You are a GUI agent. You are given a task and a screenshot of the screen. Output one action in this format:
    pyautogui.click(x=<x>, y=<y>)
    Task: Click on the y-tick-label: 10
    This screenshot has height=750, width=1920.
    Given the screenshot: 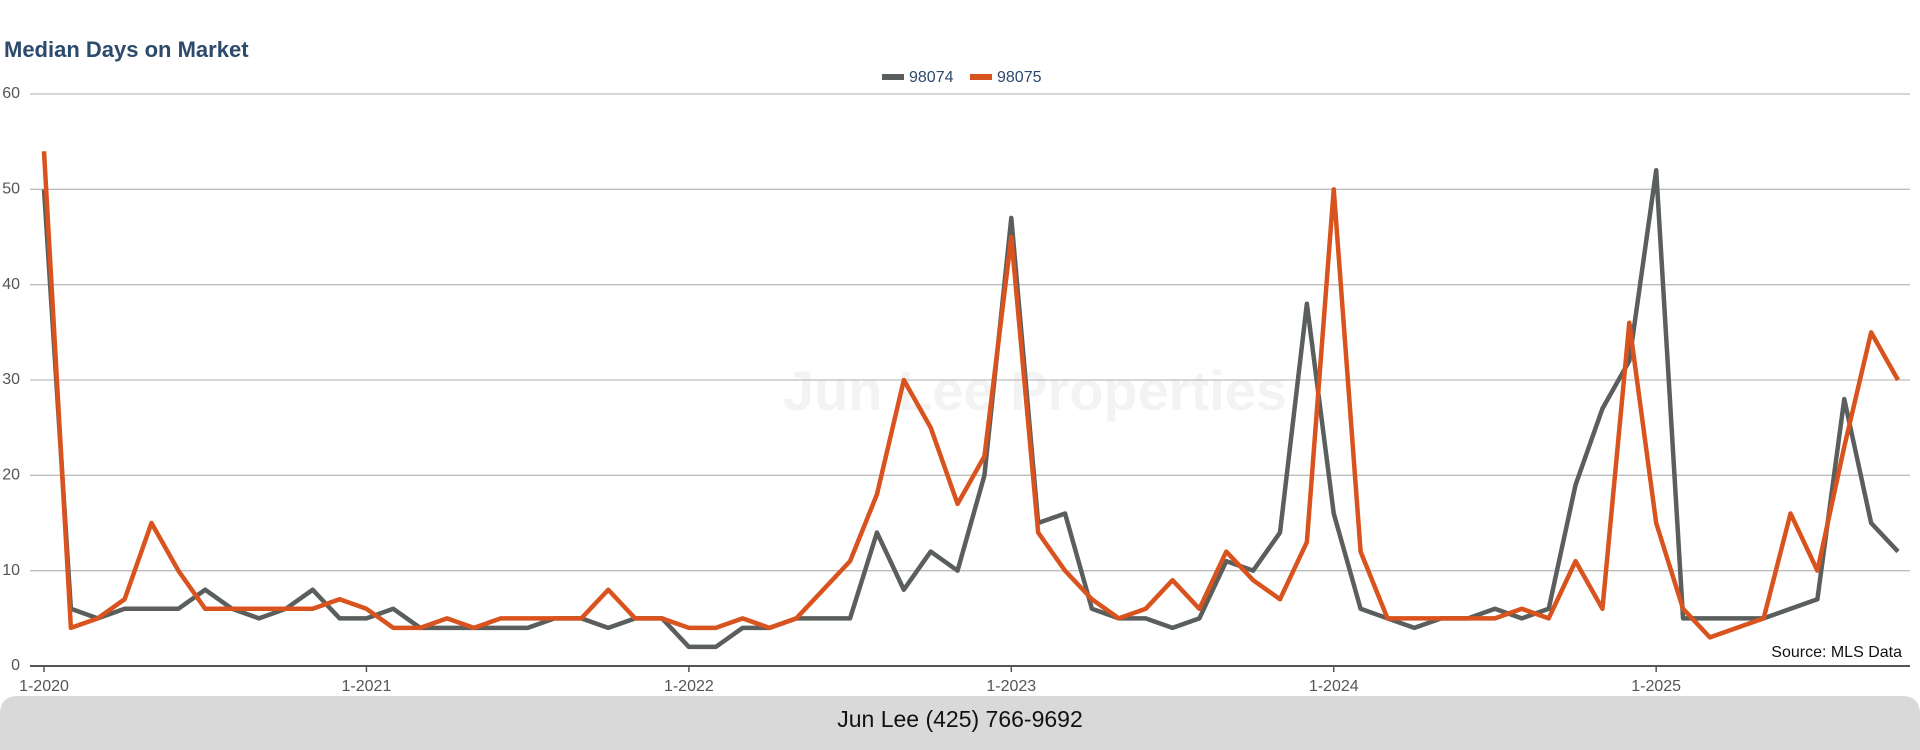 What is the action you would take?
    pyautogui.click(x=11, y=570)
    